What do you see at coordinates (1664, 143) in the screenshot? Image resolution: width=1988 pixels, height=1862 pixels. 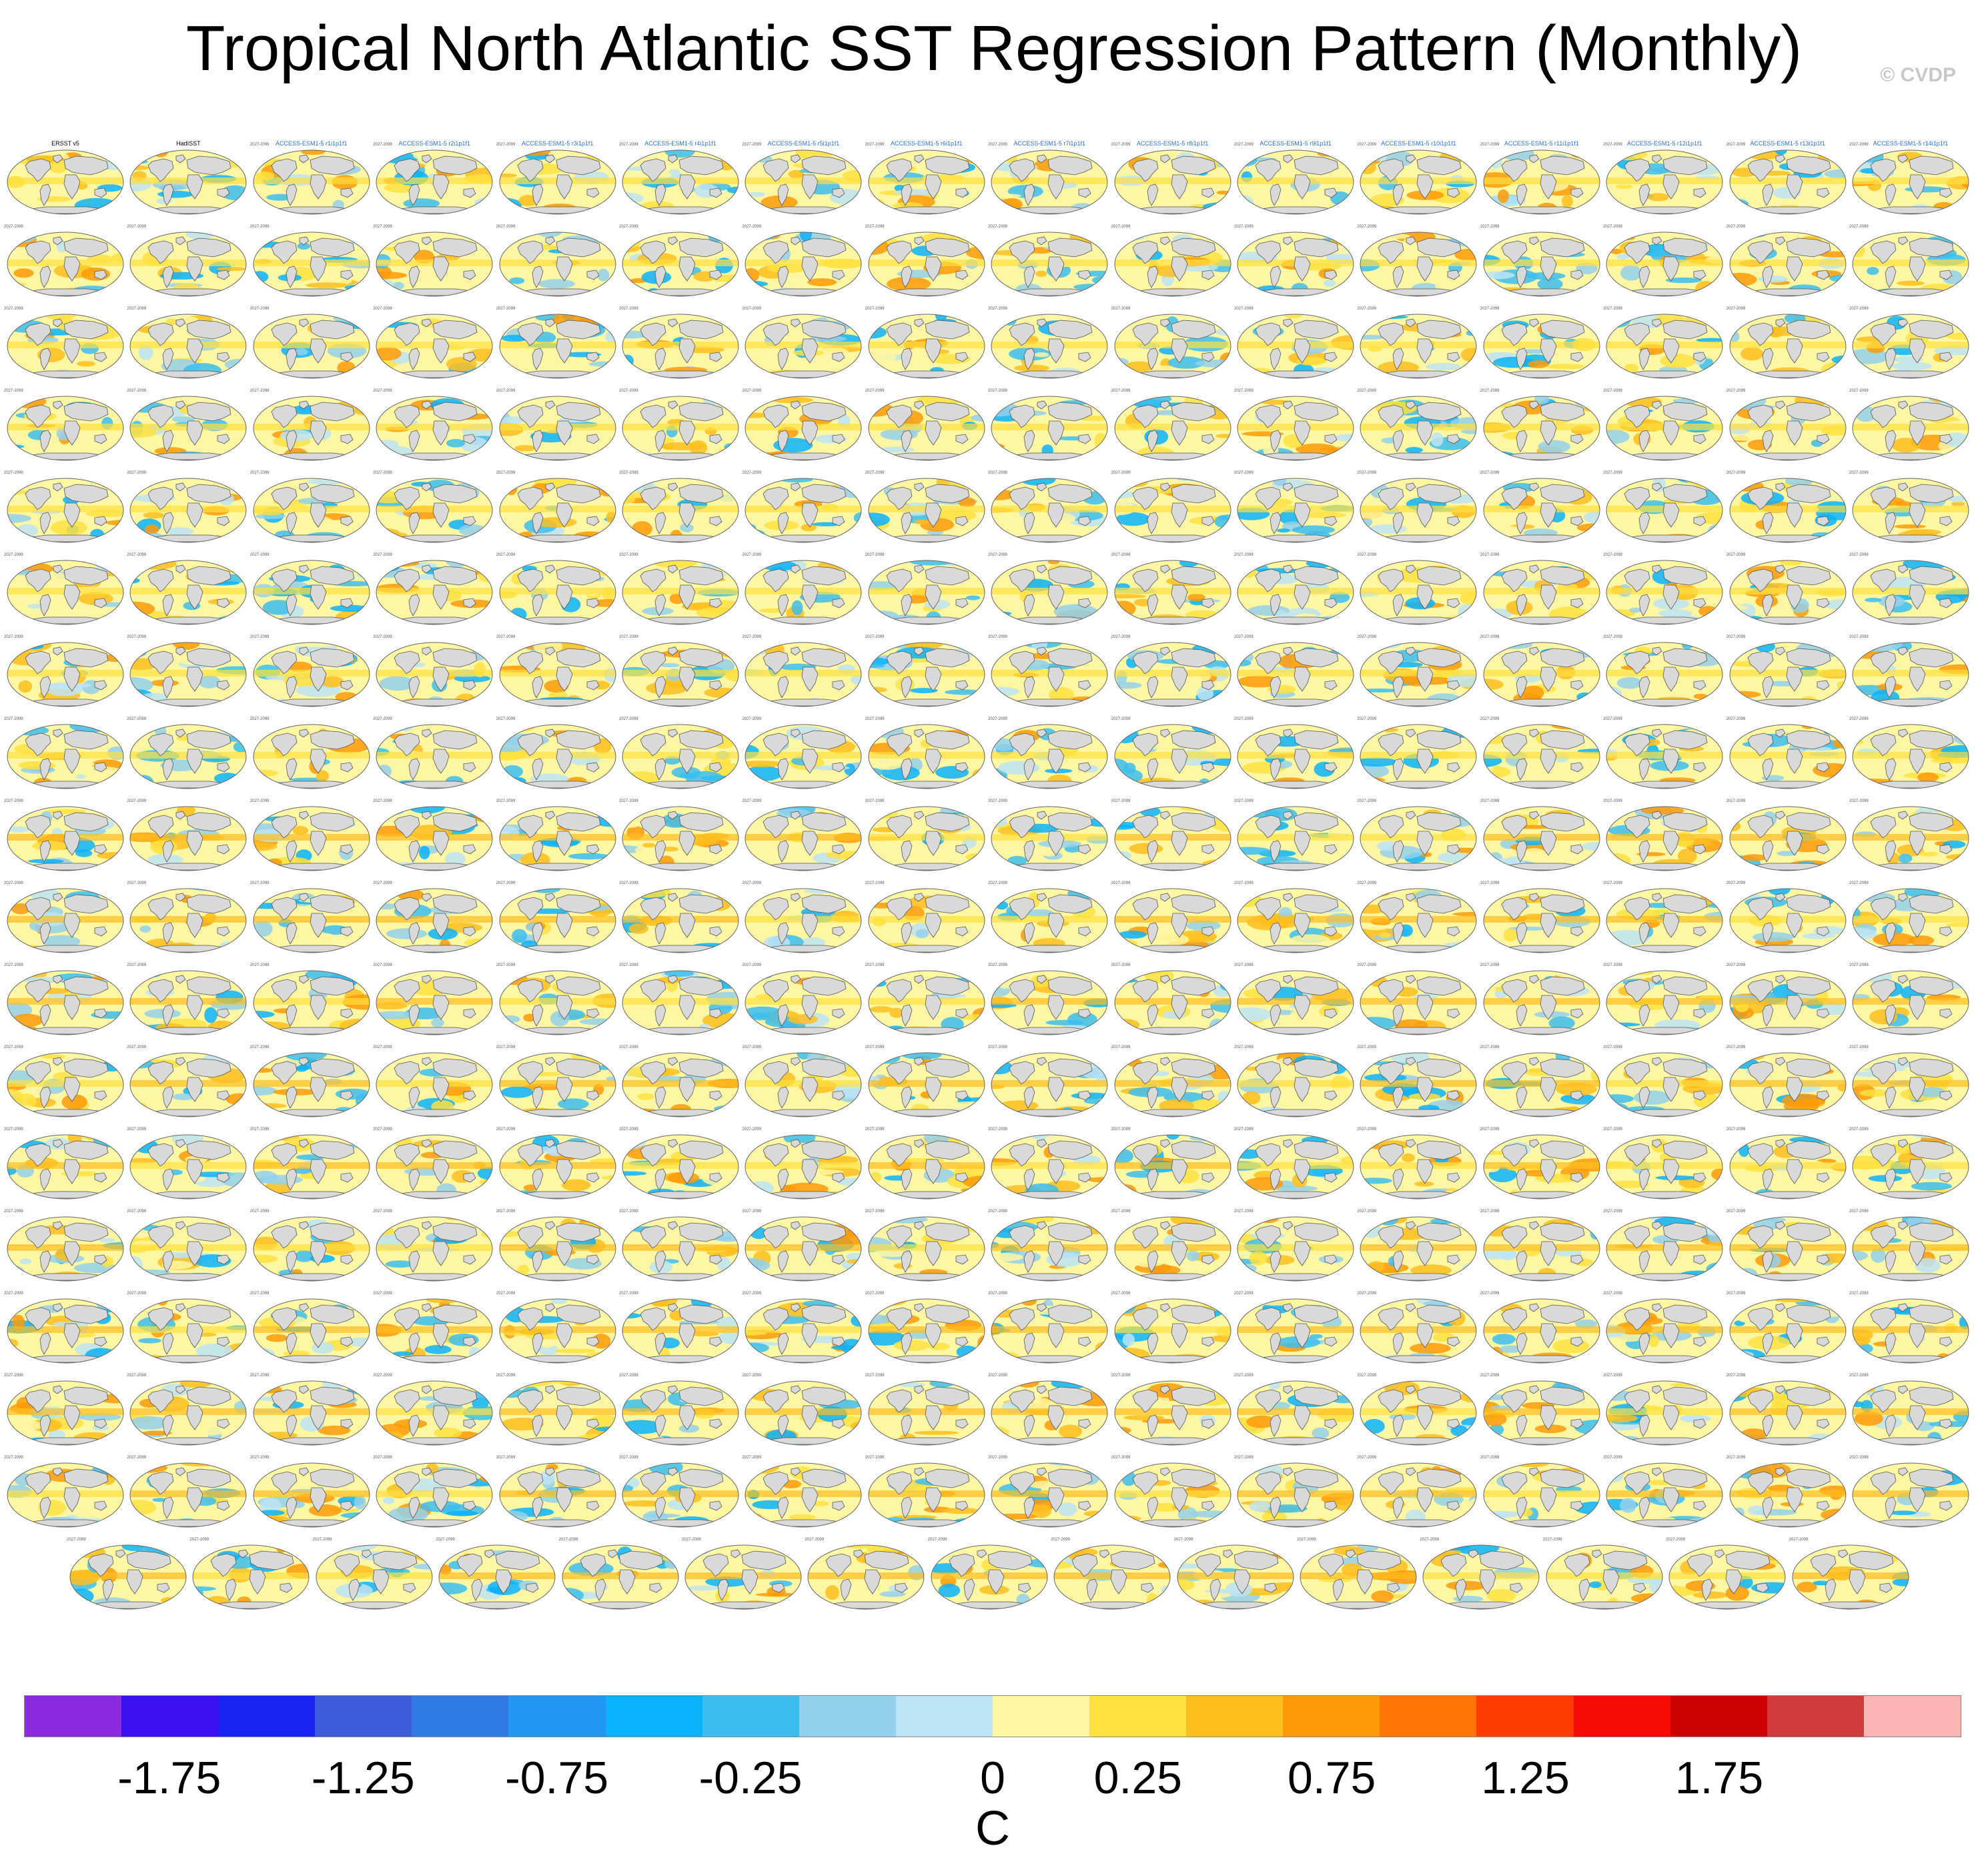 I see `panel-title: ACCESS-ESM1-5 r12i1p1f1` at bounding box center [1664, 143].